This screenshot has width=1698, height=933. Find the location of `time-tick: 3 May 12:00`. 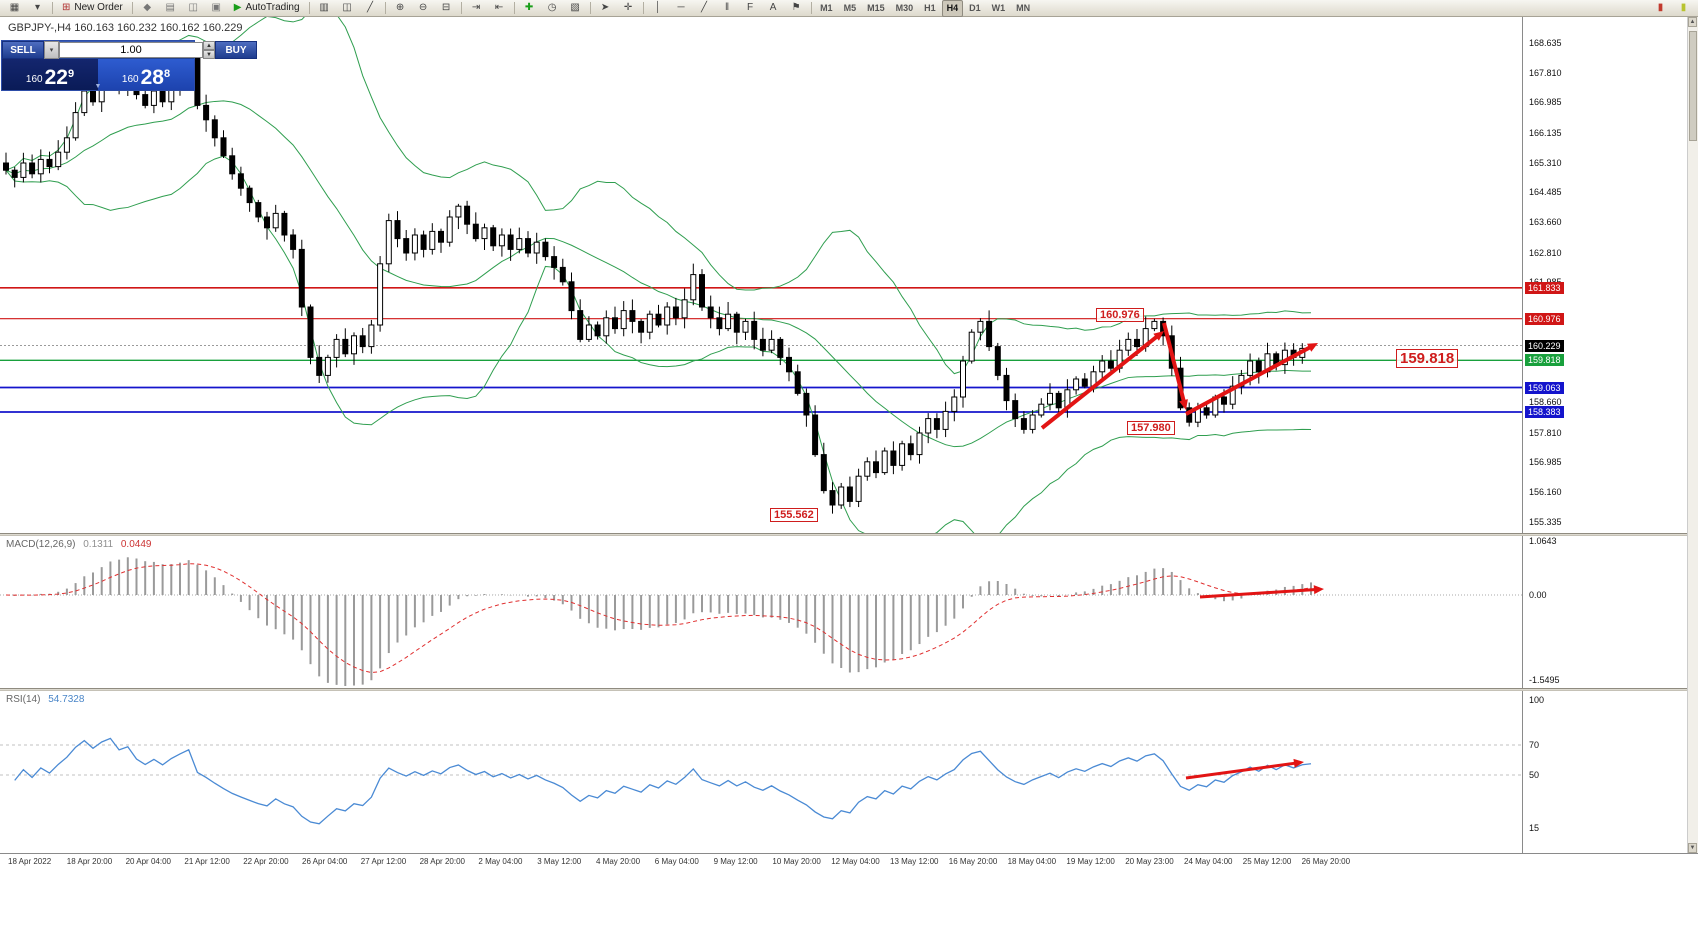

time-tick: 3 May 12:00 is located at coordinates (559, 861).